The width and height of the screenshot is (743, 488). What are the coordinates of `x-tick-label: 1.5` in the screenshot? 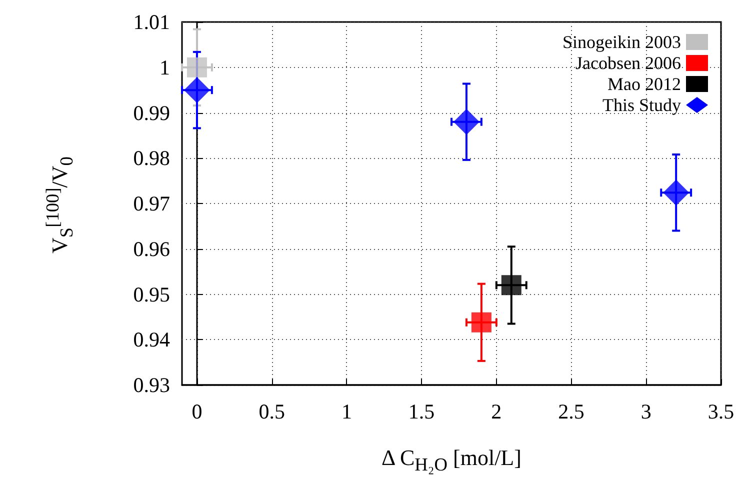 It's located at (421, 412).